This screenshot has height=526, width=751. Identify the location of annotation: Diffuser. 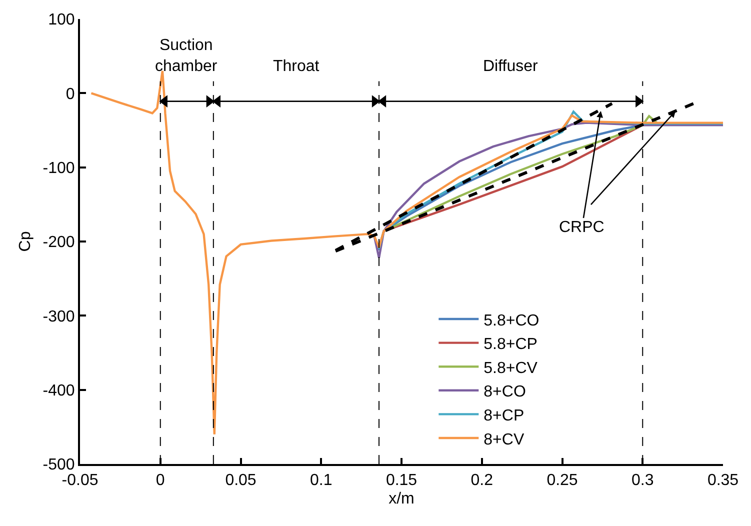
(511, 66).